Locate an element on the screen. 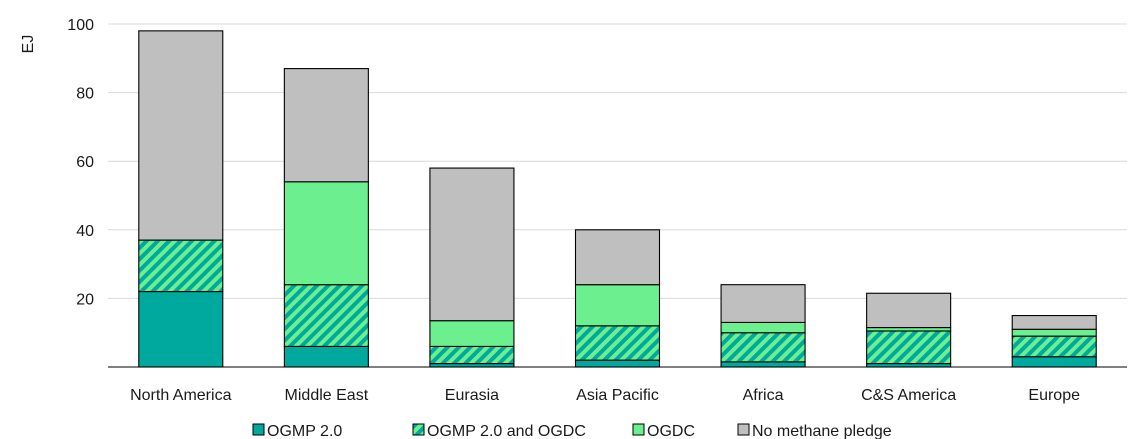 This screenshot has width=1136, height=439. bar-middle-east-ogdc is located at coordinates (326, 233).